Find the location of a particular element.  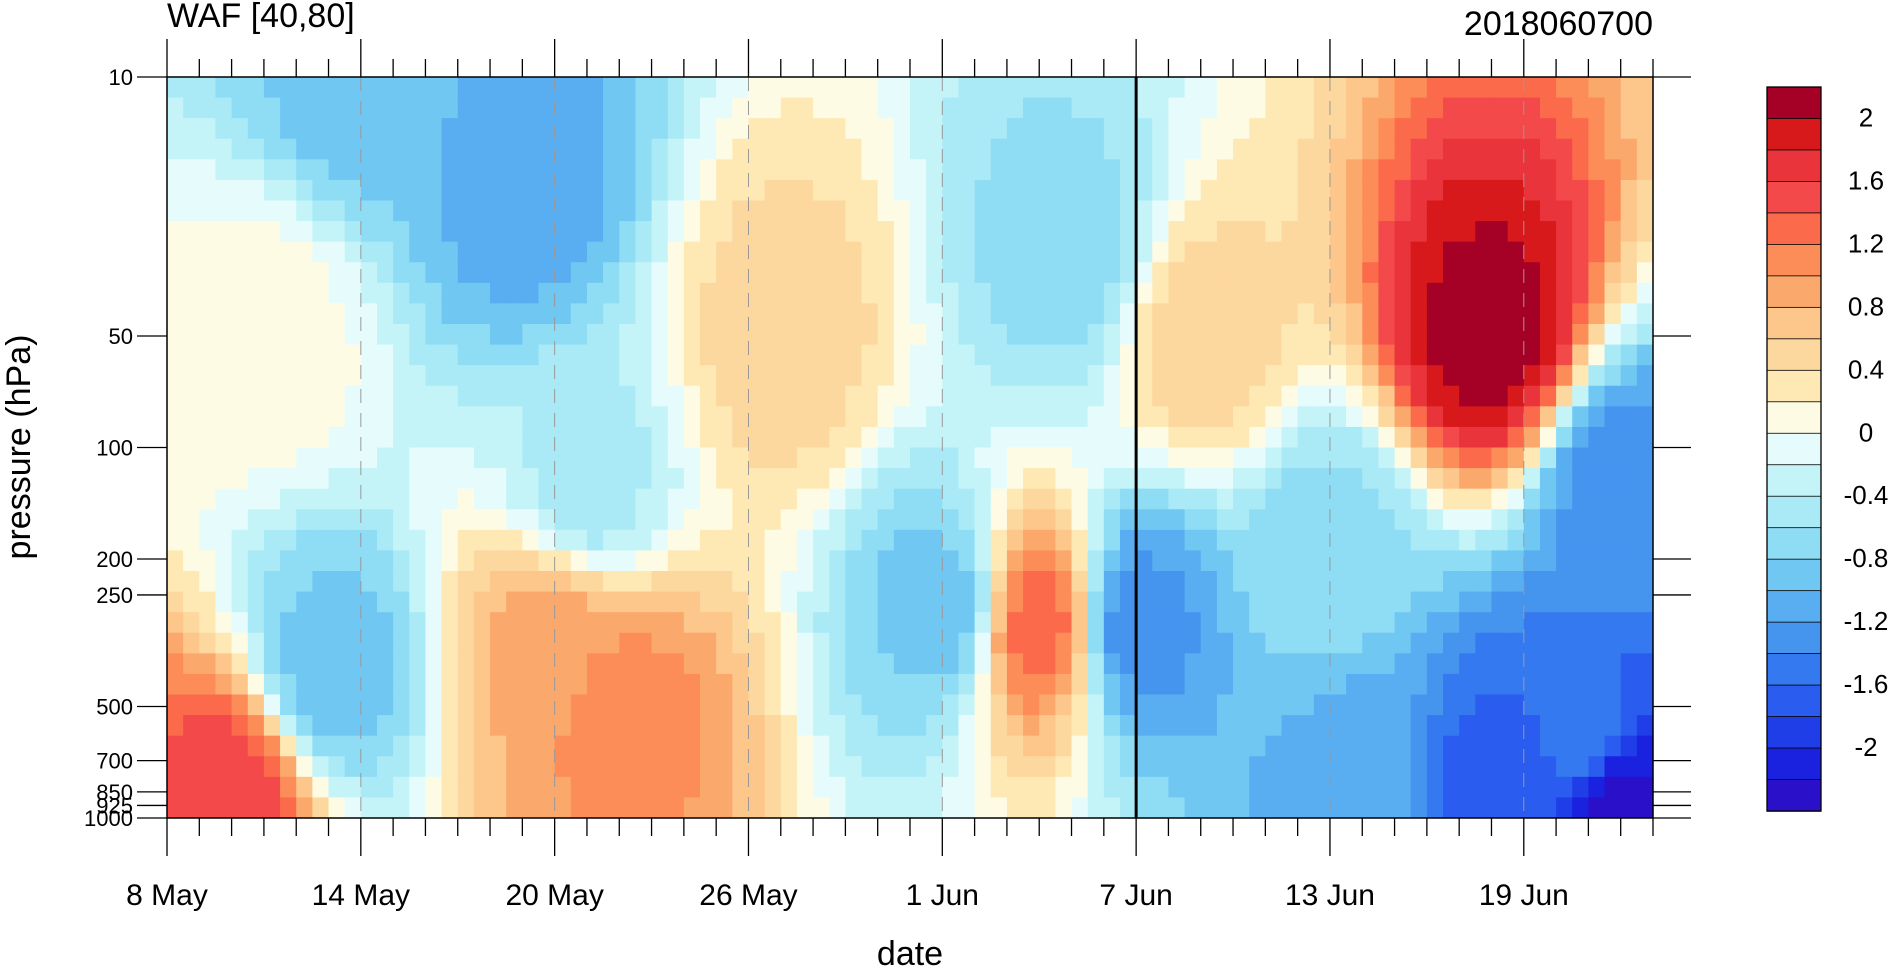

colorbar-swatch is located at coordinates (1794, 606).